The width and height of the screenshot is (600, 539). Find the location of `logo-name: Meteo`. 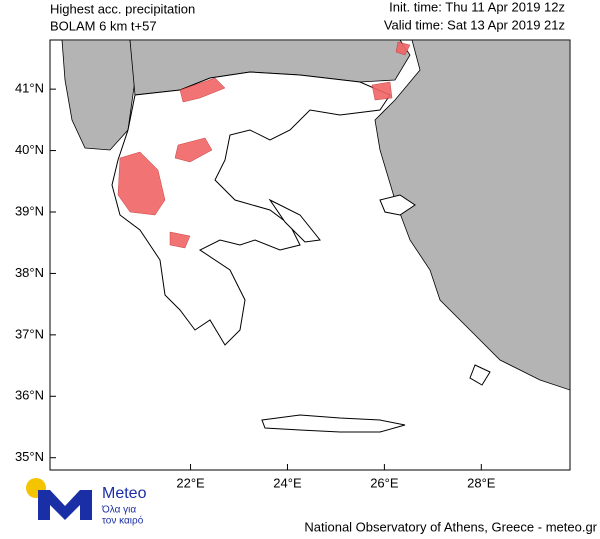

logo-name: Meteo is located at coordinates (124, 493).